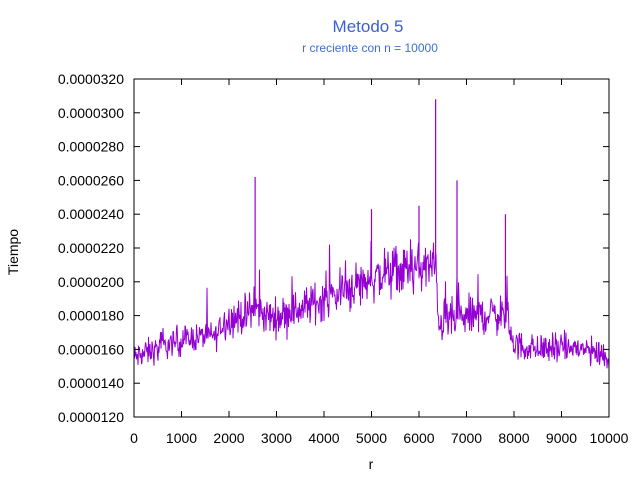  Describe the element at coordinates (91, 147) in the screenshot. I see `y-tick-label: 0.0000280` at that location.